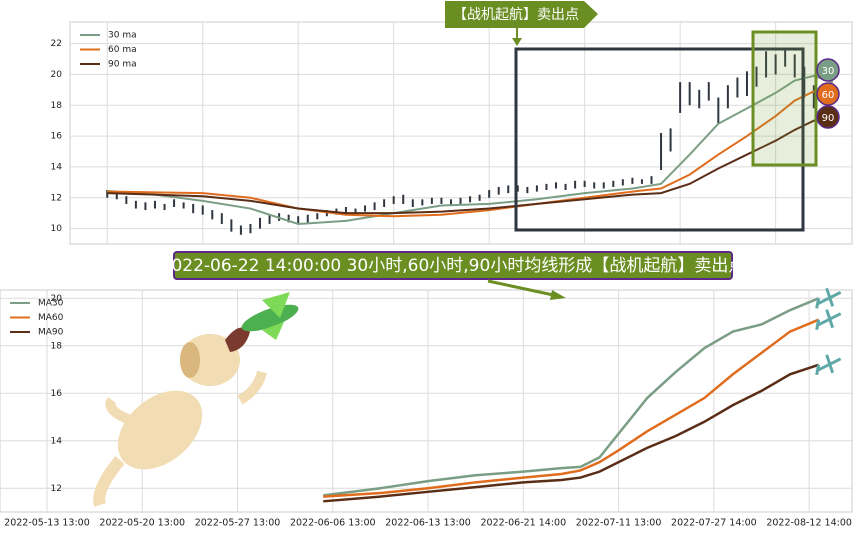  Describe the element at coordinates (57, 229) in the screenshot. I see `y-tick-label: 10` at that location.